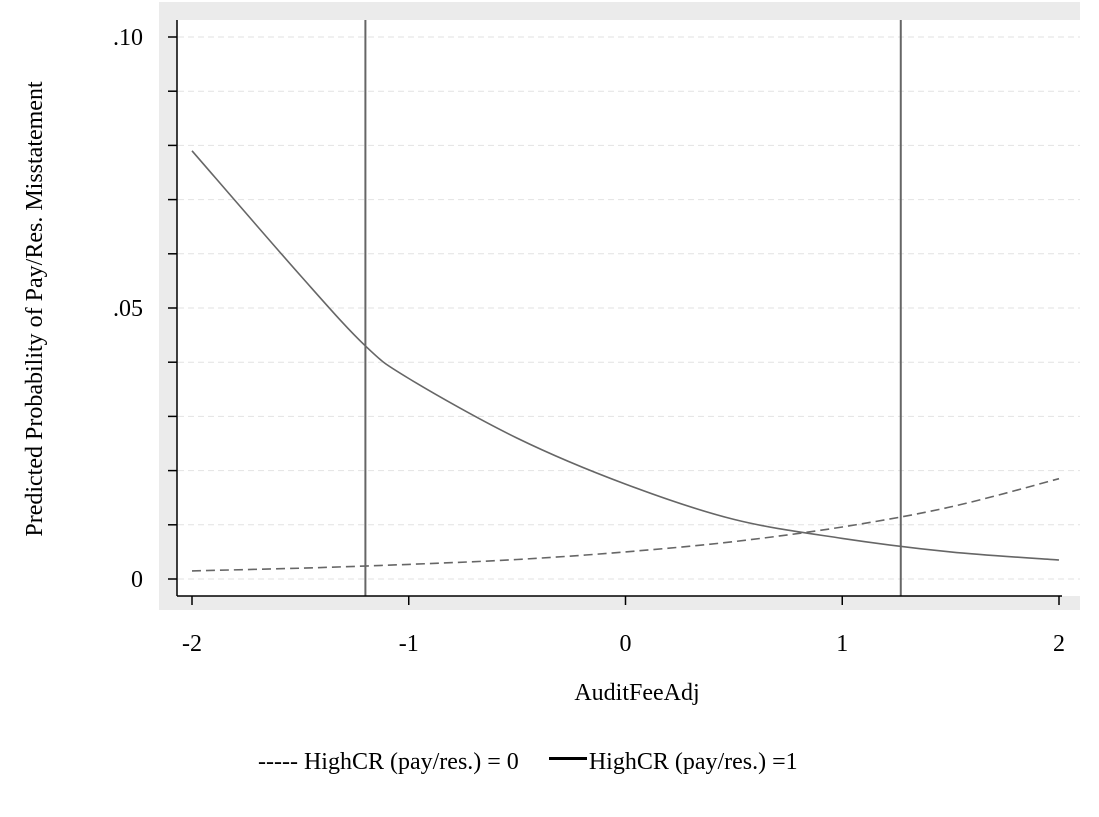  What do you see at coordinates (137, 580) in the screenshot?
I see `y-tick-label: 0` at bounding box center [137, 580].